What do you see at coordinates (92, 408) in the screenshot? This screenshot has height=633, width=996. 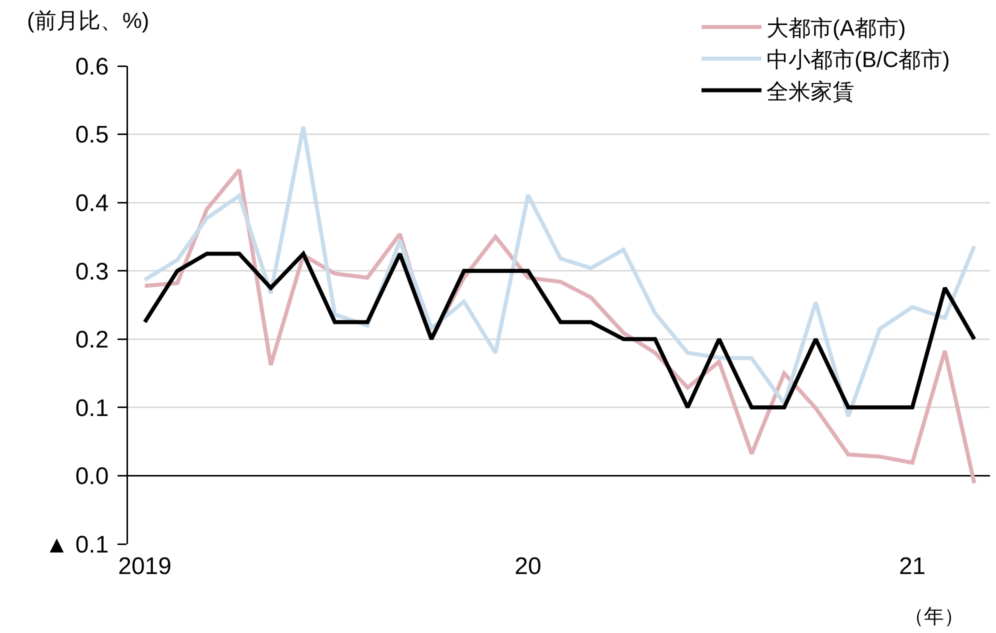 I see `y-tick-label: 0.1` at bounding box center [92, 408].